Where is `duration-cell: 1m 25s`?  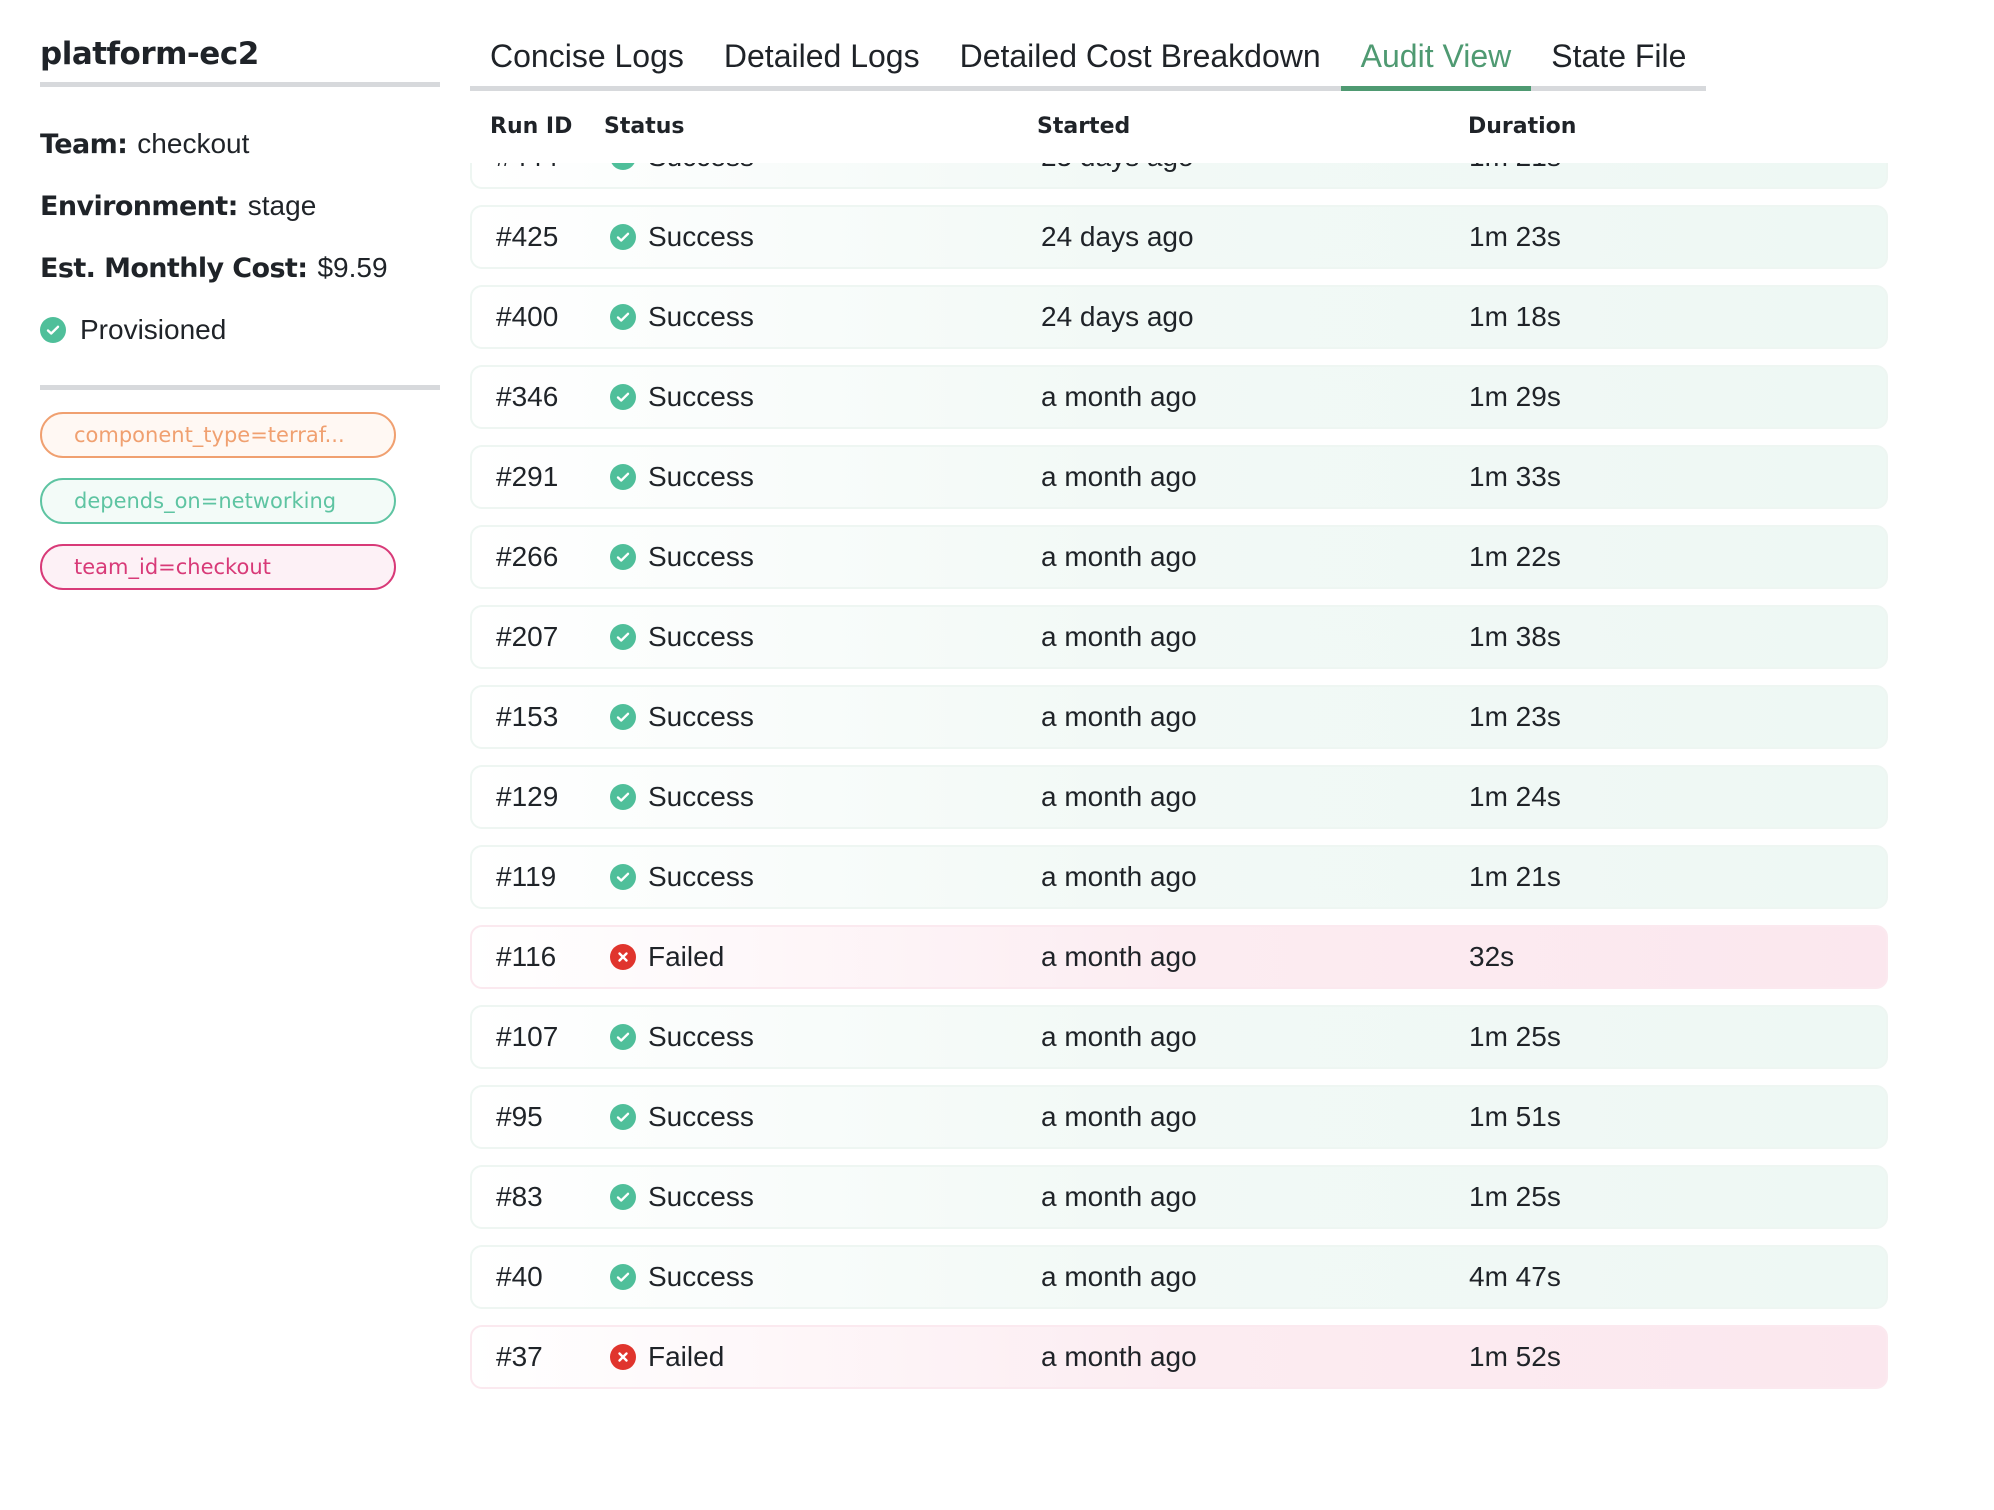
duration-cell: 1m 25s is located at coordinates (1515, 1196).